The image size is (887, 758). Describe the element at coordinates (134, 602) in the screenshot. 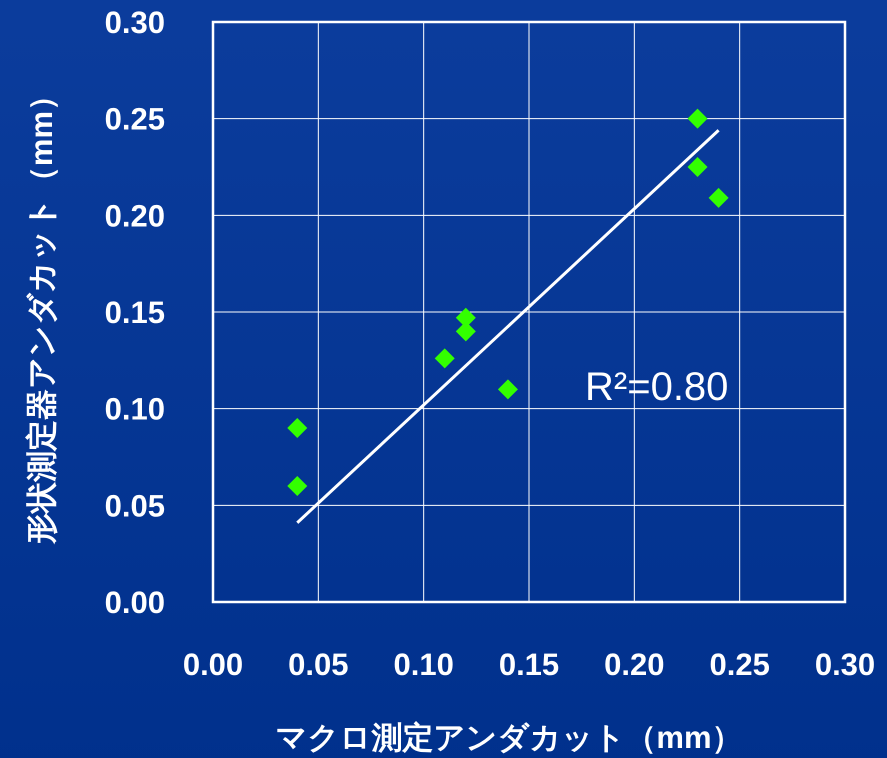

I see `y-tick-label: 0.00` at that location.